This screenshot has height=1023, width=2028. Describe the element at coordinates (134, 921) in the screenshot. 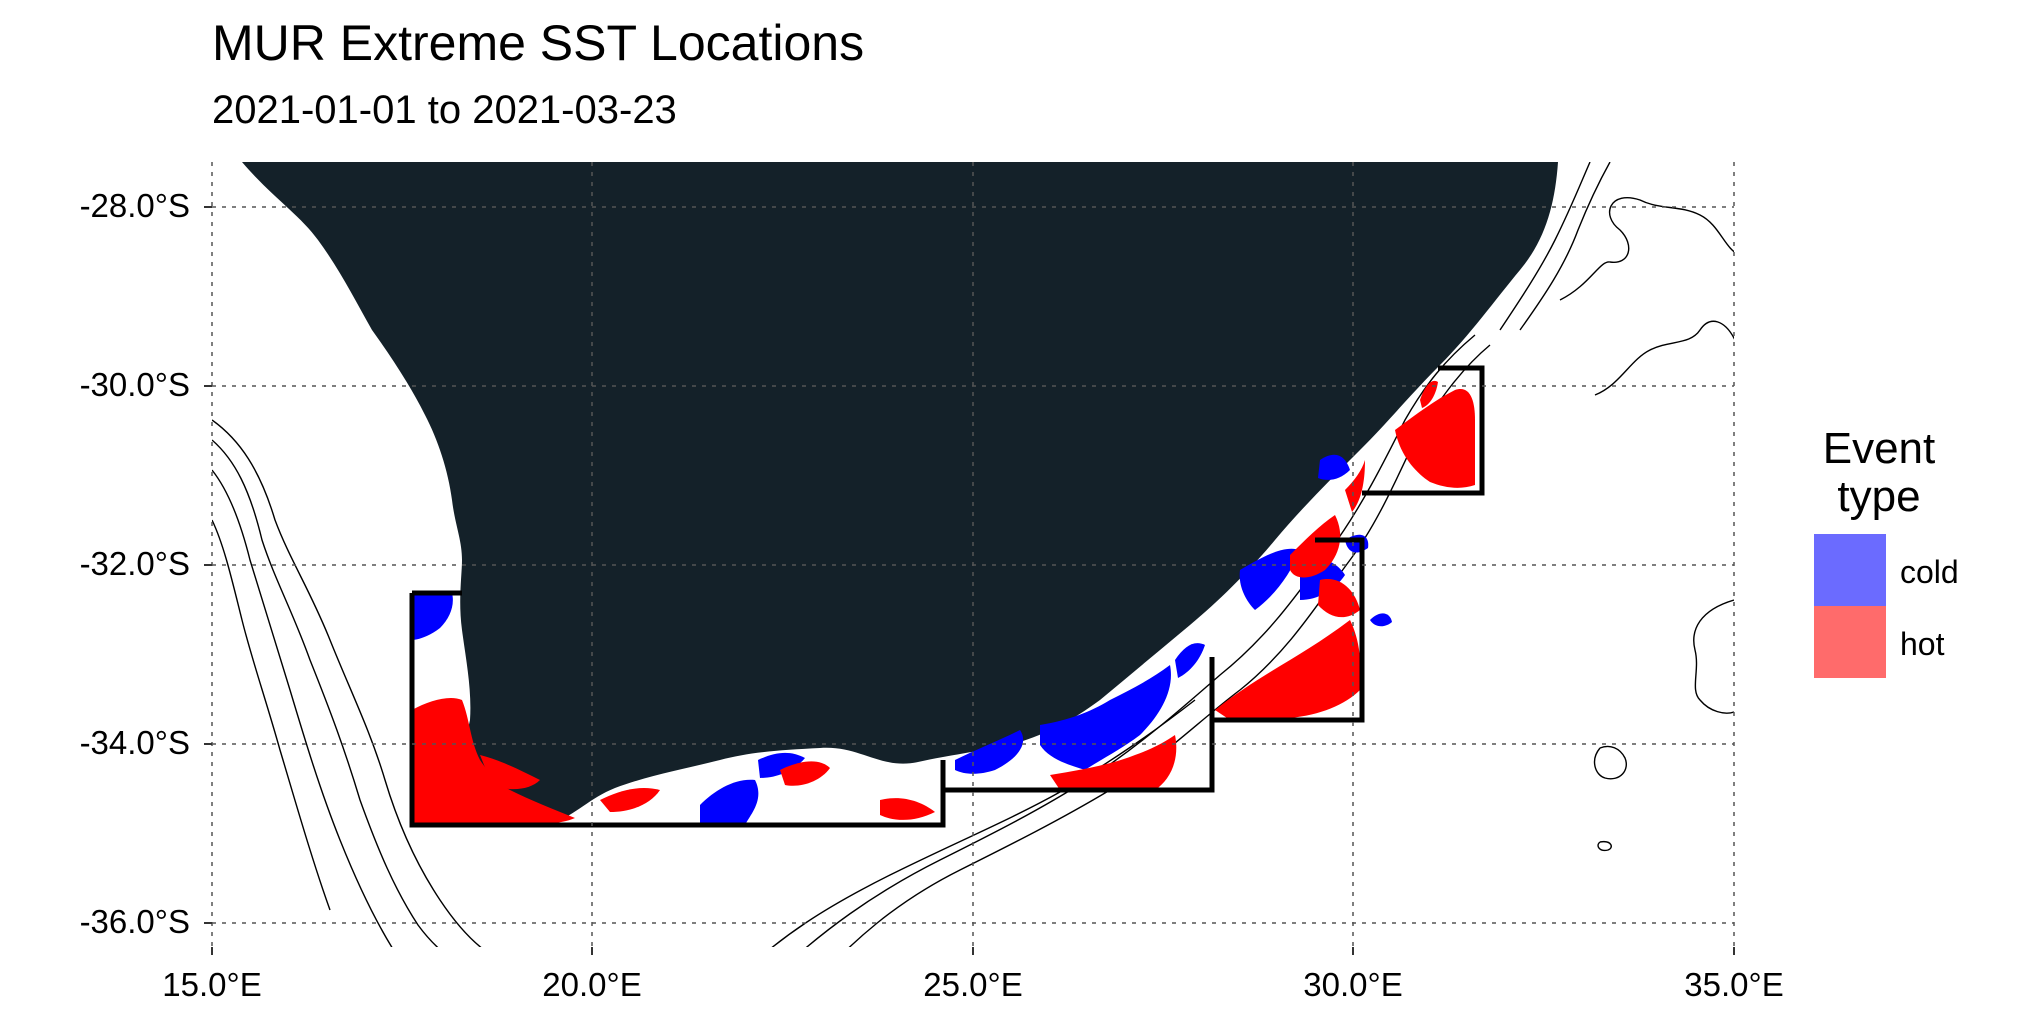

I see `y-tick-label: -36.0°S` at that location.